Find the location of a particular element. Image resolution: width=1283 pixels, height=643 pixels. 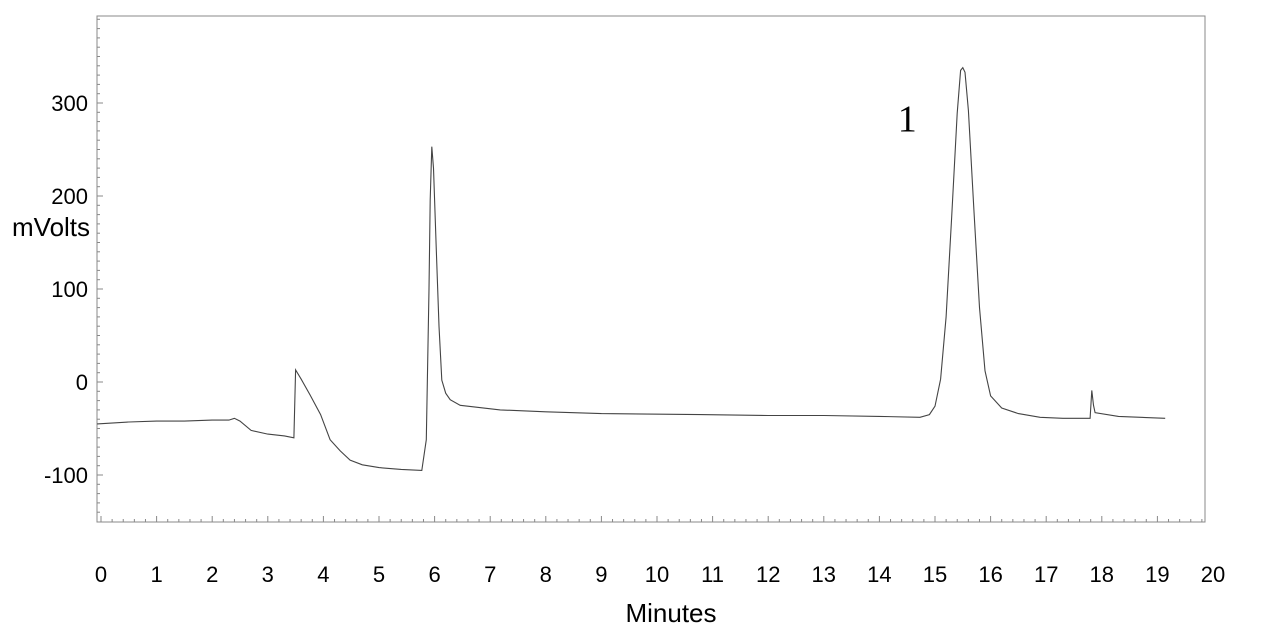

x-tick-label: 8 is located at coordinates (546, 574).